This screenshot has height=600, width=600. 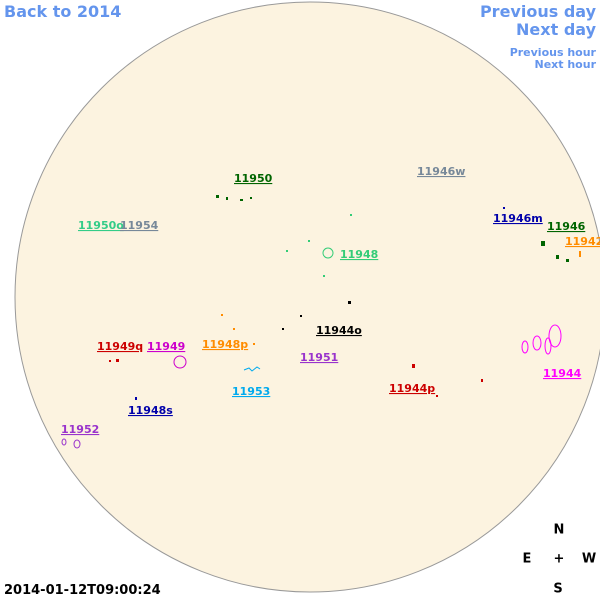 I want to click on region-label: 11946w, so click(x=441, y=171).